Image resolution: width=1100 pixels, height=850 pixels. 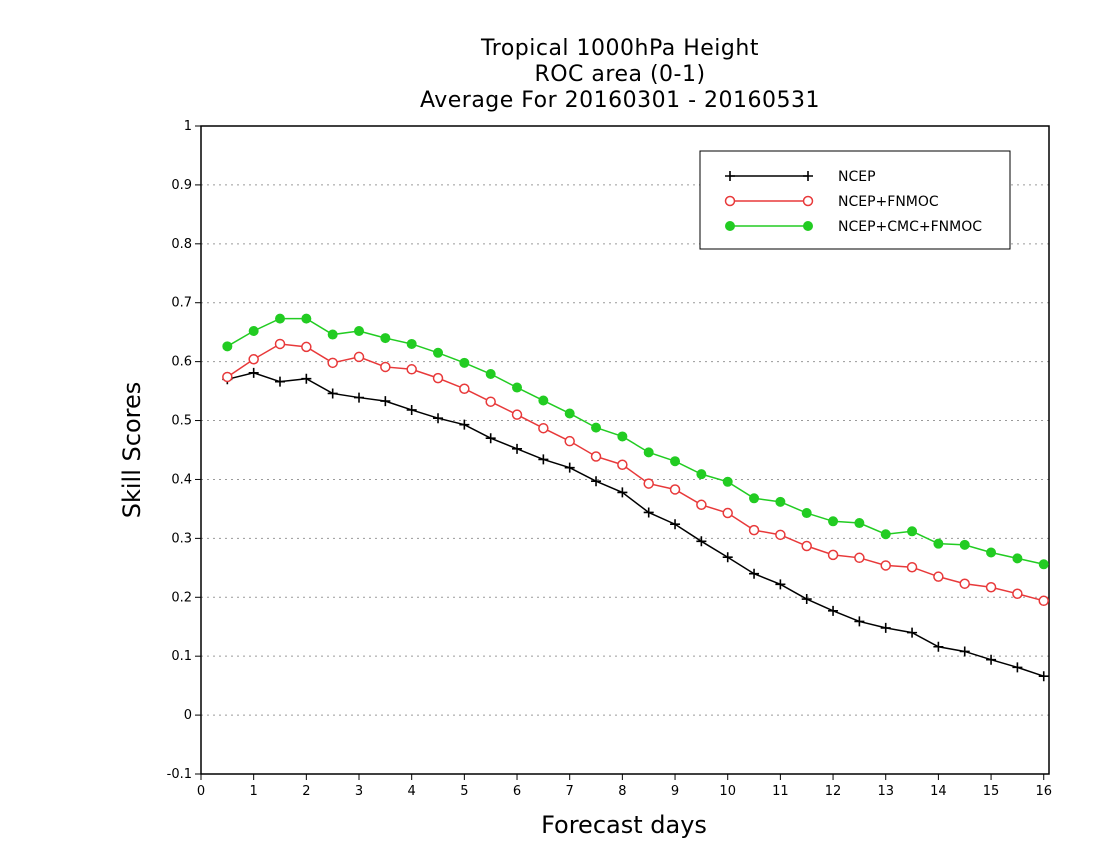 What do you see at coordinates (857, 177) in the screenshot?
I see `legend-label: NCEP` at bounding box center [857, 177].